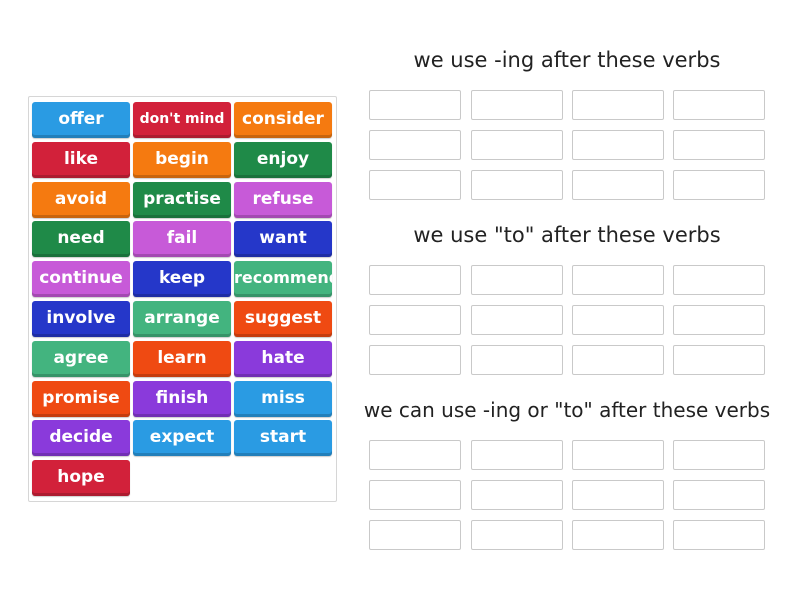 This screenshot has height=600, width=800. Describe the element at coordinates (81, 239) in the screenshot. I see `word-tile: need` at that location.